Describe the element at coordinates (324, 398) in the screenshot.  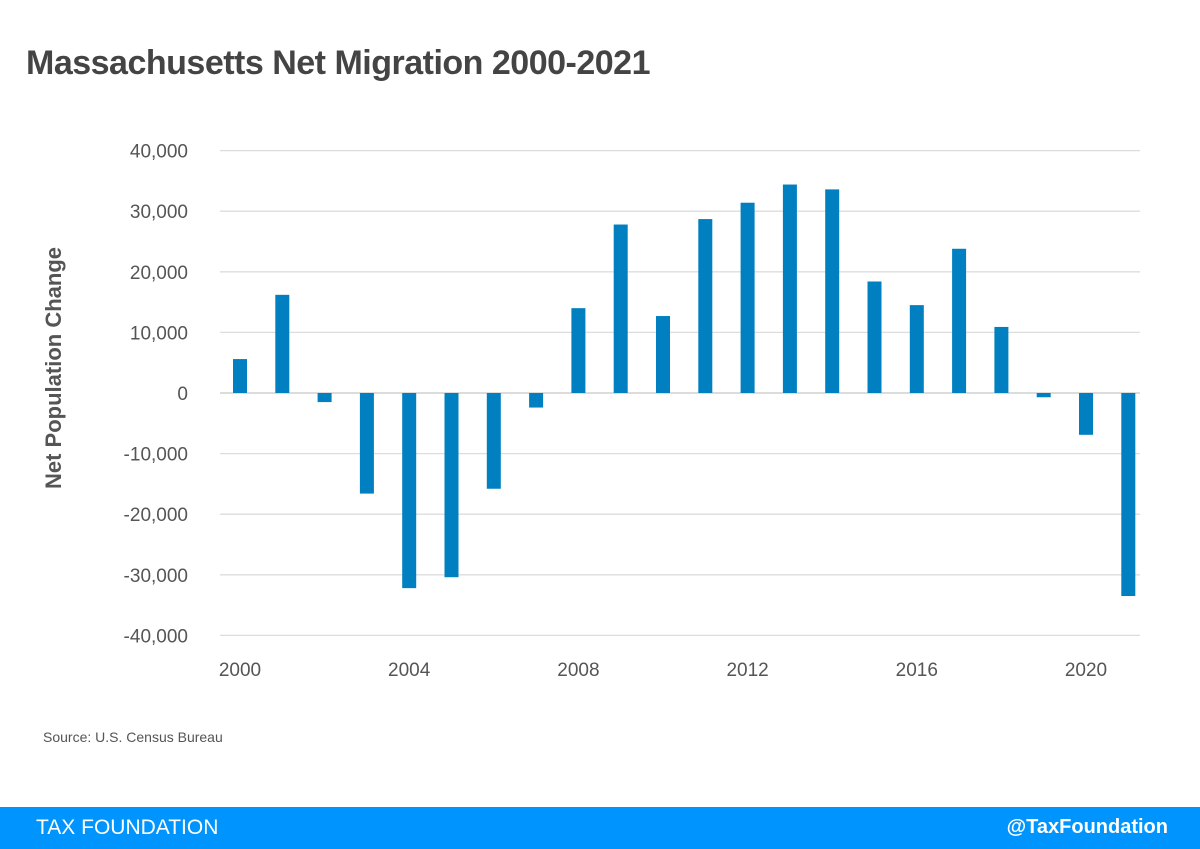
I see `bar-2002` at that location.